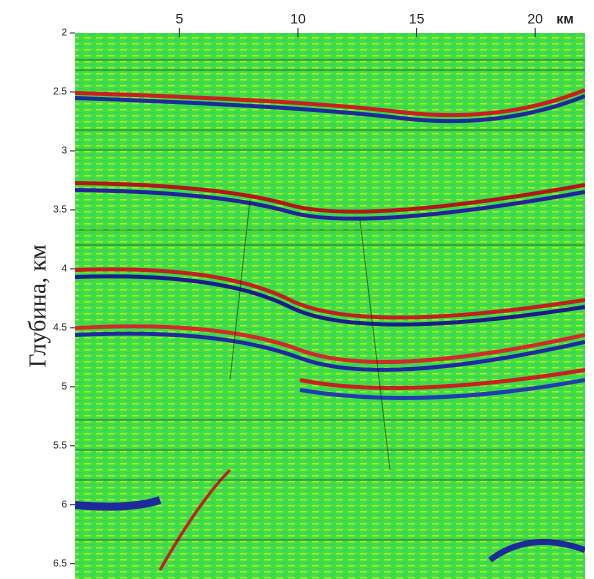  What do you see at coordinates (64, 33) in the screenshot?
I see `y-tick-label: 2` at bounding box center [64, 33].